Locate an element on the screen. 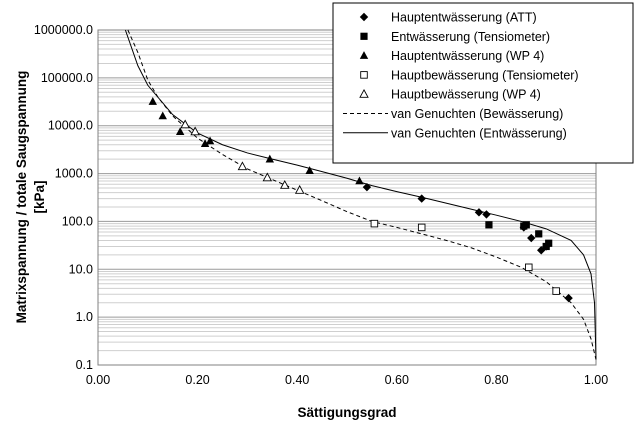 The height and width of the screenshot is (427, 637). x-tick-label: 0.80 is located at coordinates (496, 380).